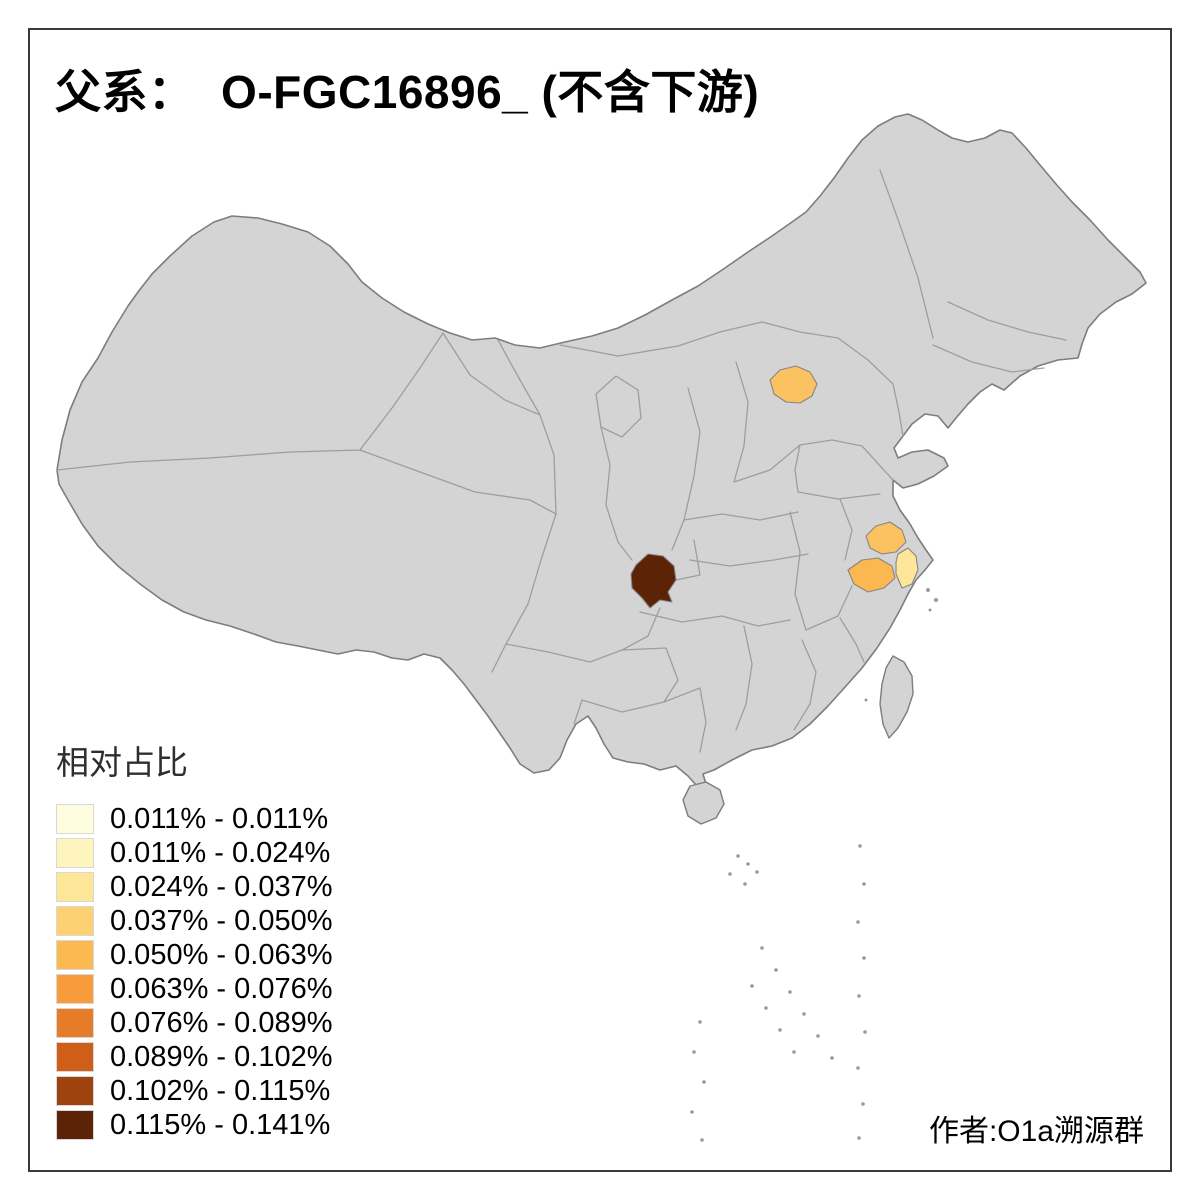 Image resolution: width=1200 pixels, height=1200 pixels. What do you see at coordinates (221, 1022) in the screenshot?
I see `legend-label: 0.076% - 0.089%` at bounding box center [221, 1022].